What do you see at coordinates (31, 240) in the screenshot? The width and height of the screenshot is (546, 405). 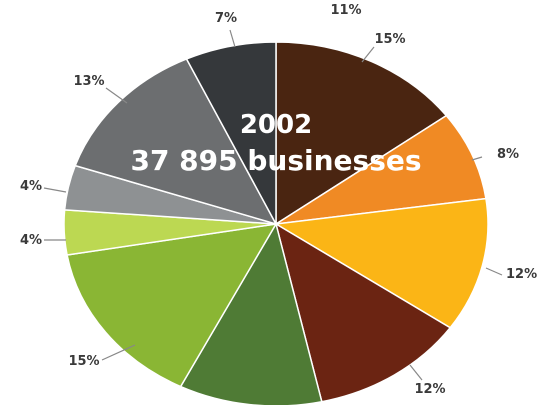 I see `slice-label-7: 4%` at bounding box center [31, 240].